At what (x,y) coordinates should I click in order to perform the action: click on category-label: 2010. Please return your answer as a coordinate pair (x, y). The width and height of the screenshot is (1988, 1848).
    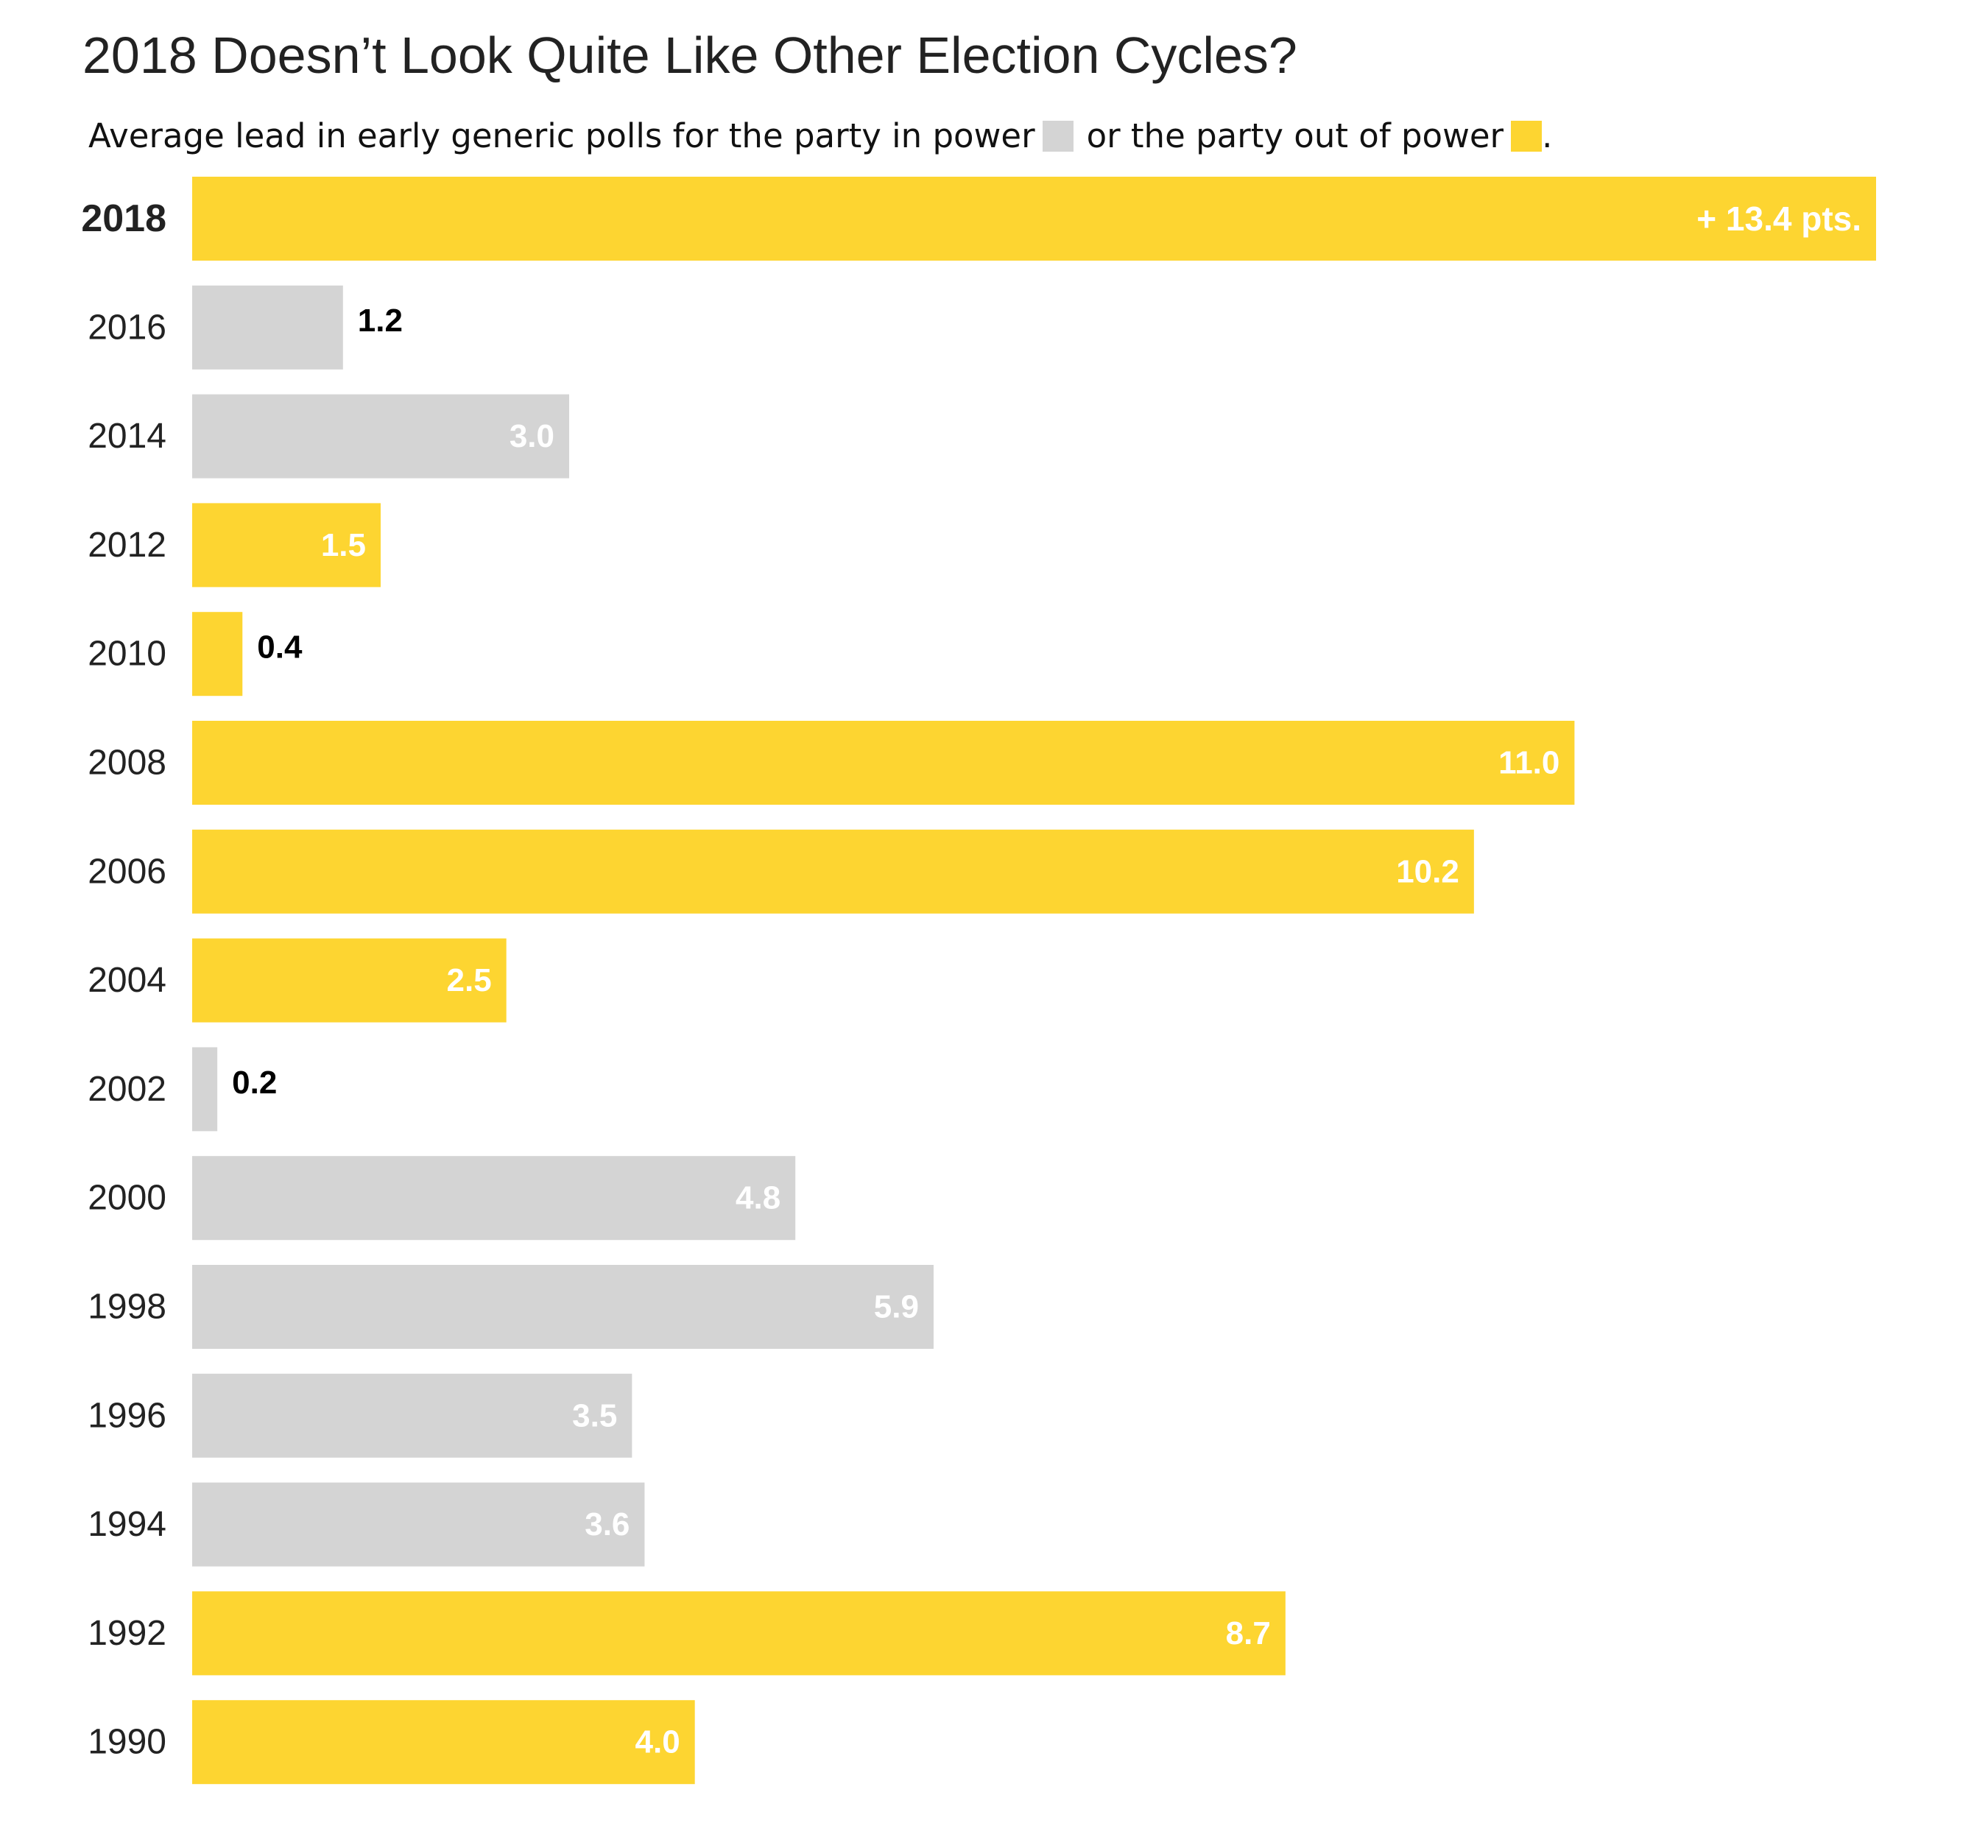
    Looking at the image, I should click on (127, 654).